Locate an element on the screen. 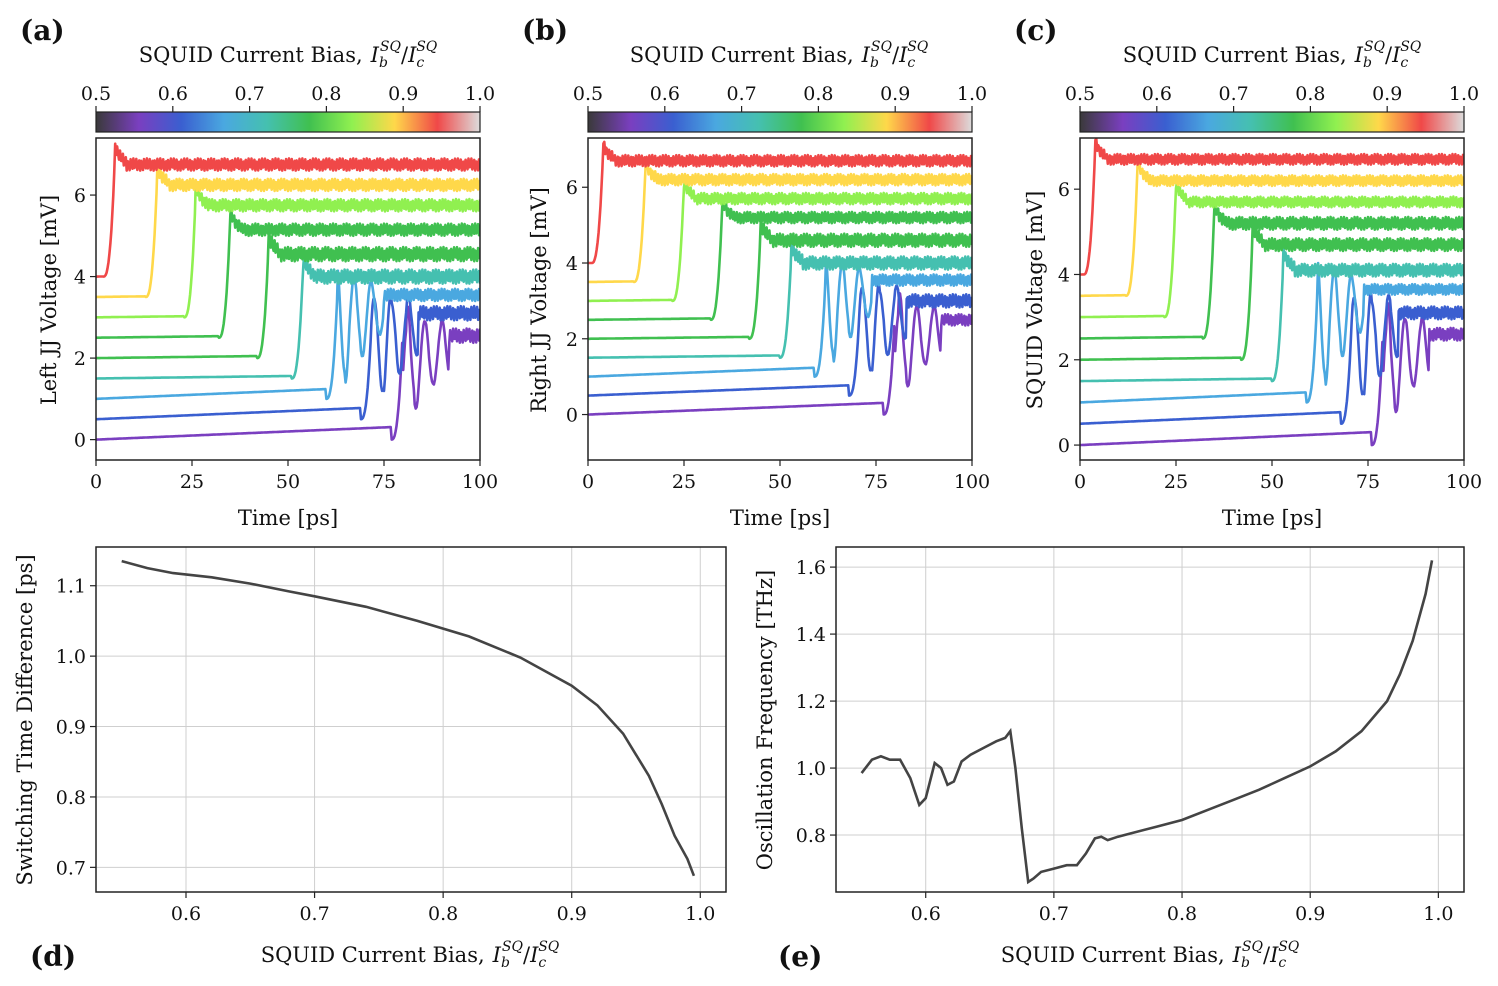 Image resolution: width=1498 pixels, height=986 pixels. panel-b-xtick-label: 25 is located at coordinates (684, 482).